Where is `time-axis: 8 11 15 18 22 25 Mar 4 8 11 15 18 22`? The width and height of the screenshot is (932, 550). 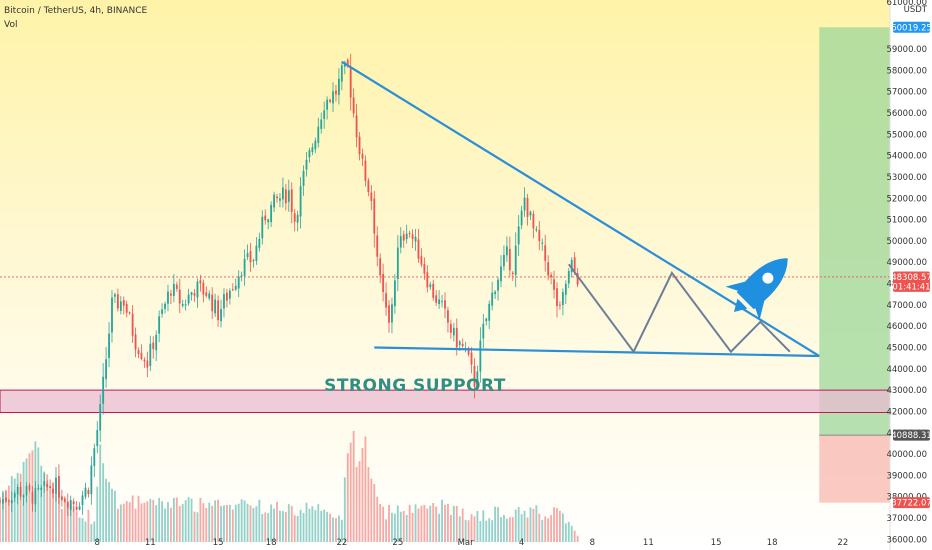 time-axis: 8 11 15 18 22 25 Mar 4 8 11 15 18 22 is located at coordinates (472, 543).